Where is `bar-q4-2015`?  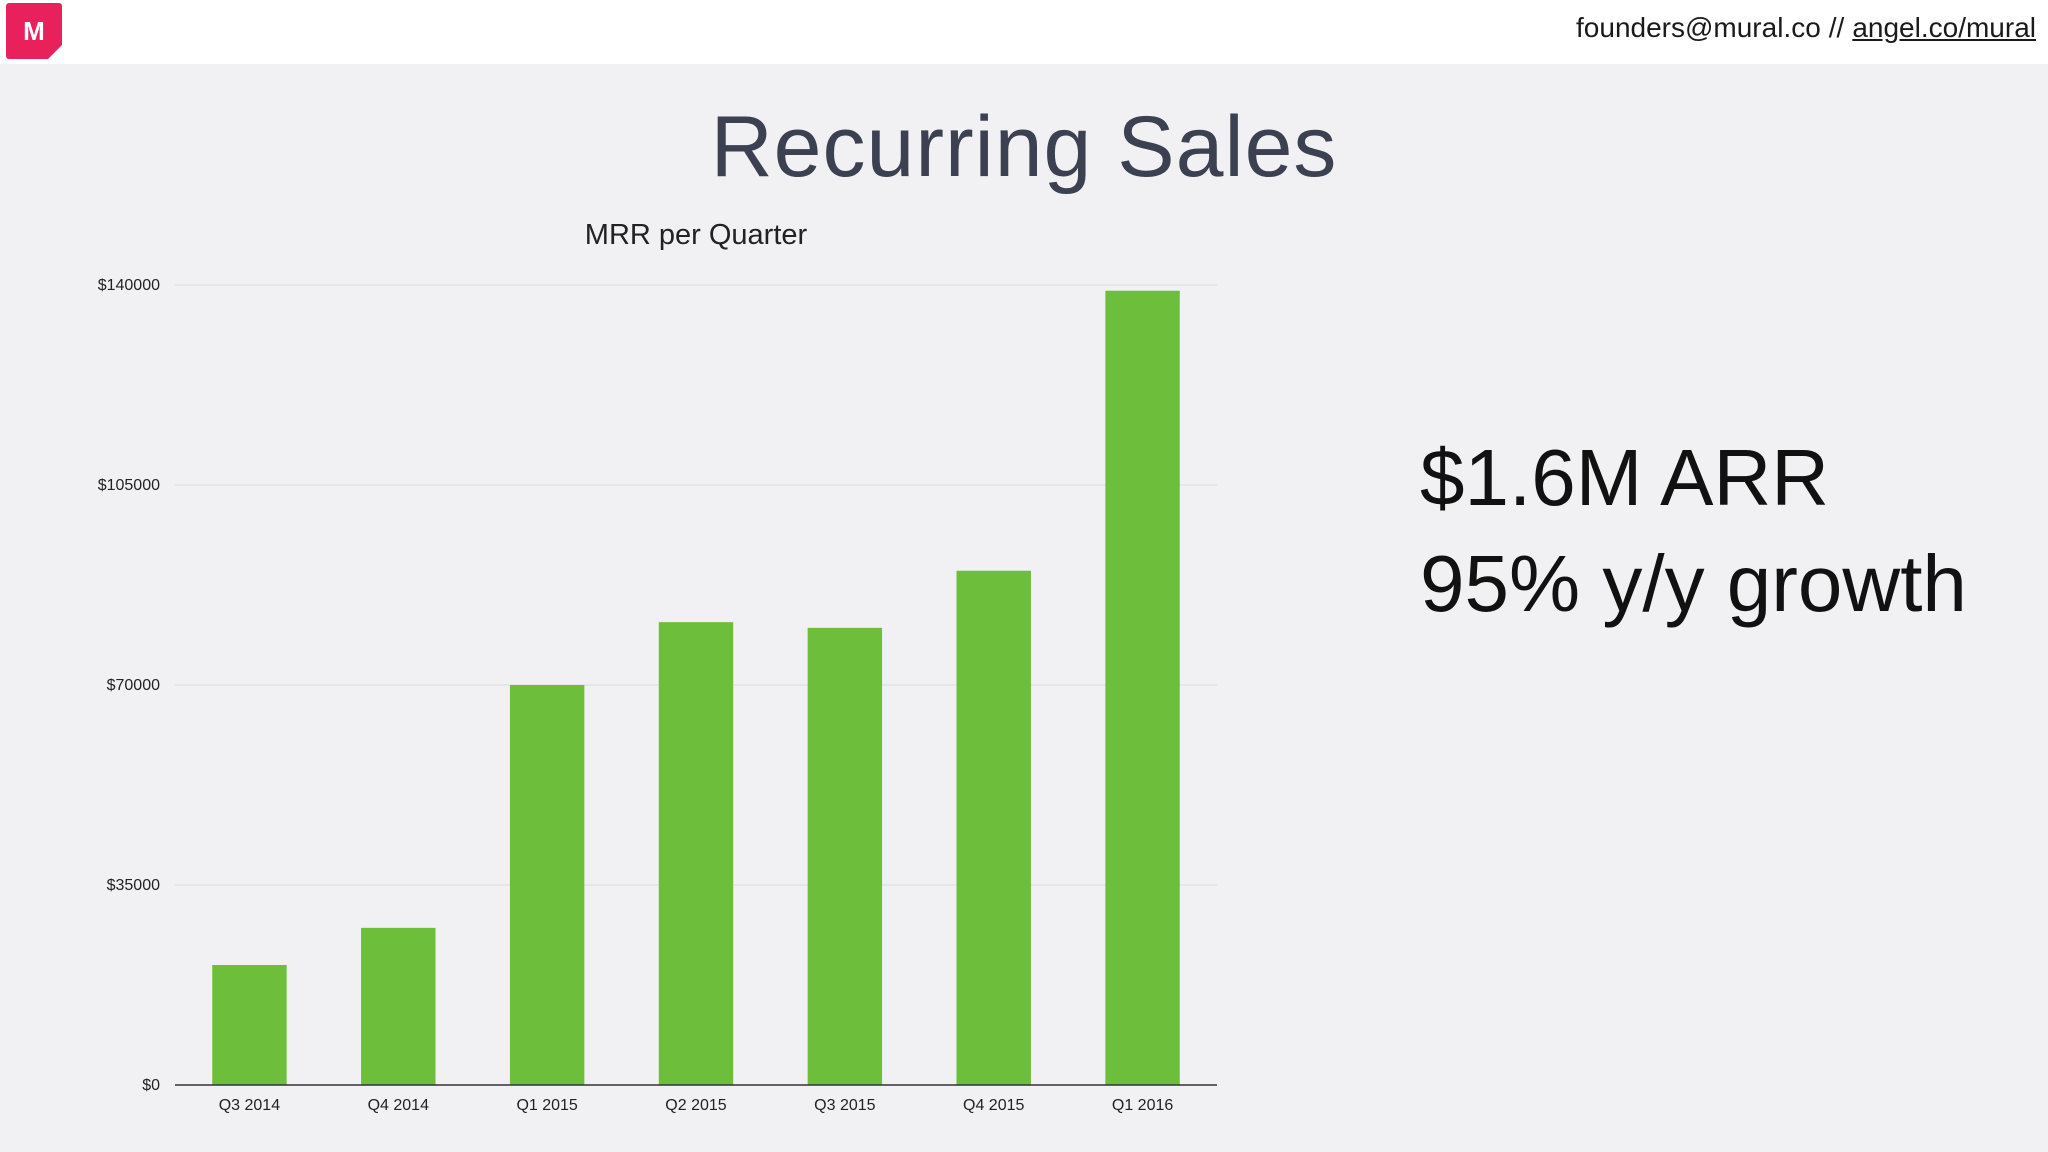 bar-q4-2015 is located at coordinates (993, 827).